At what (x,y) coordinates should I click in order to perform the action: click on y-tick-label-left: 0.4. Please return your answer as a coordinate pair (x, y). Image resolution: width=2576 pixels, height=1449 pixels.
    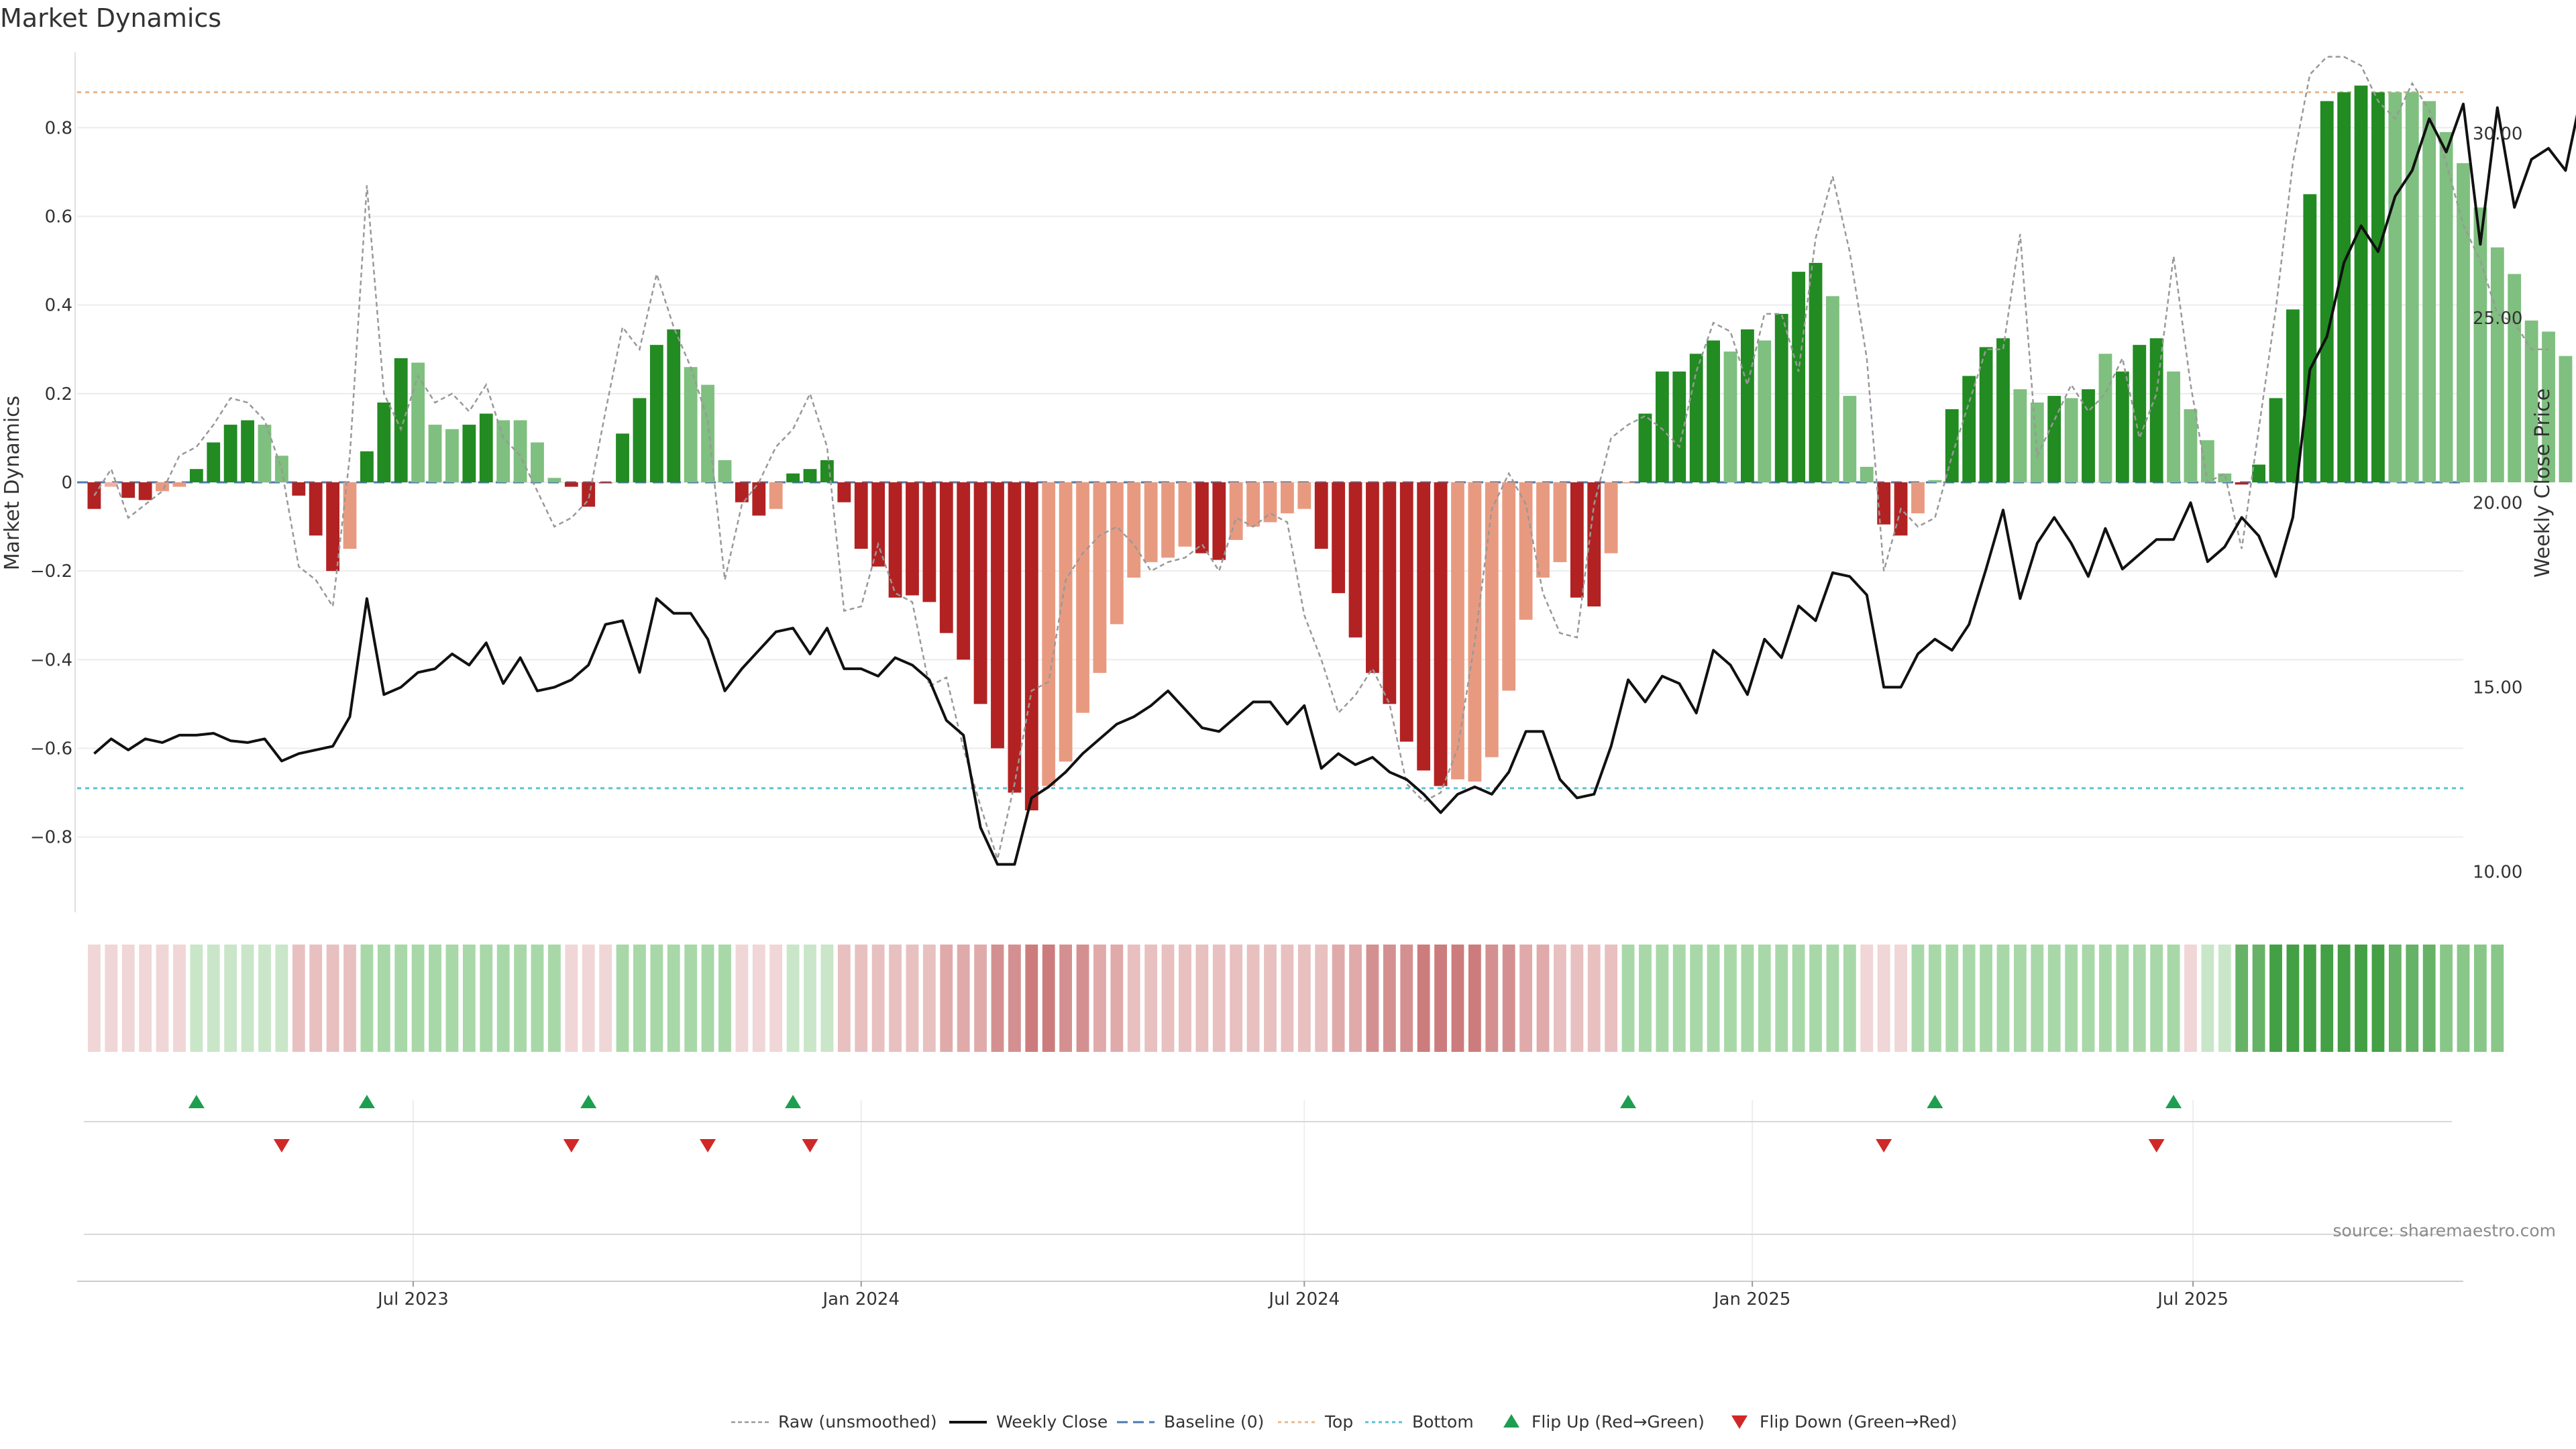
    Looking at the image, I should click on (58, 306).